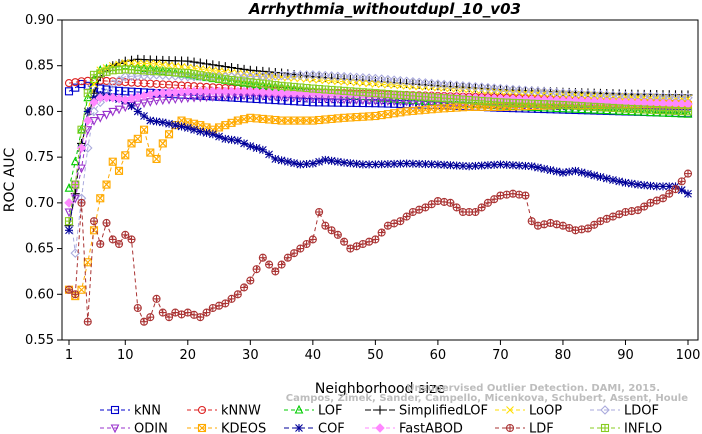 The image size is (702, 434). What do you see at coordinates (202, 428) in the screenshot?
I see `legend-marker-kdeos` at bounding box center [202, 428].